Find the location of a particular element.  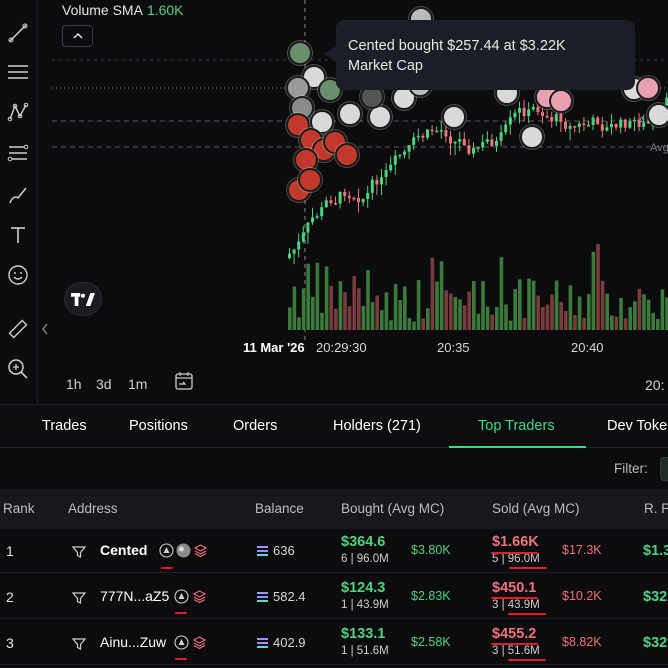

time-label: 20:35 is located at coordinates (453, 347).